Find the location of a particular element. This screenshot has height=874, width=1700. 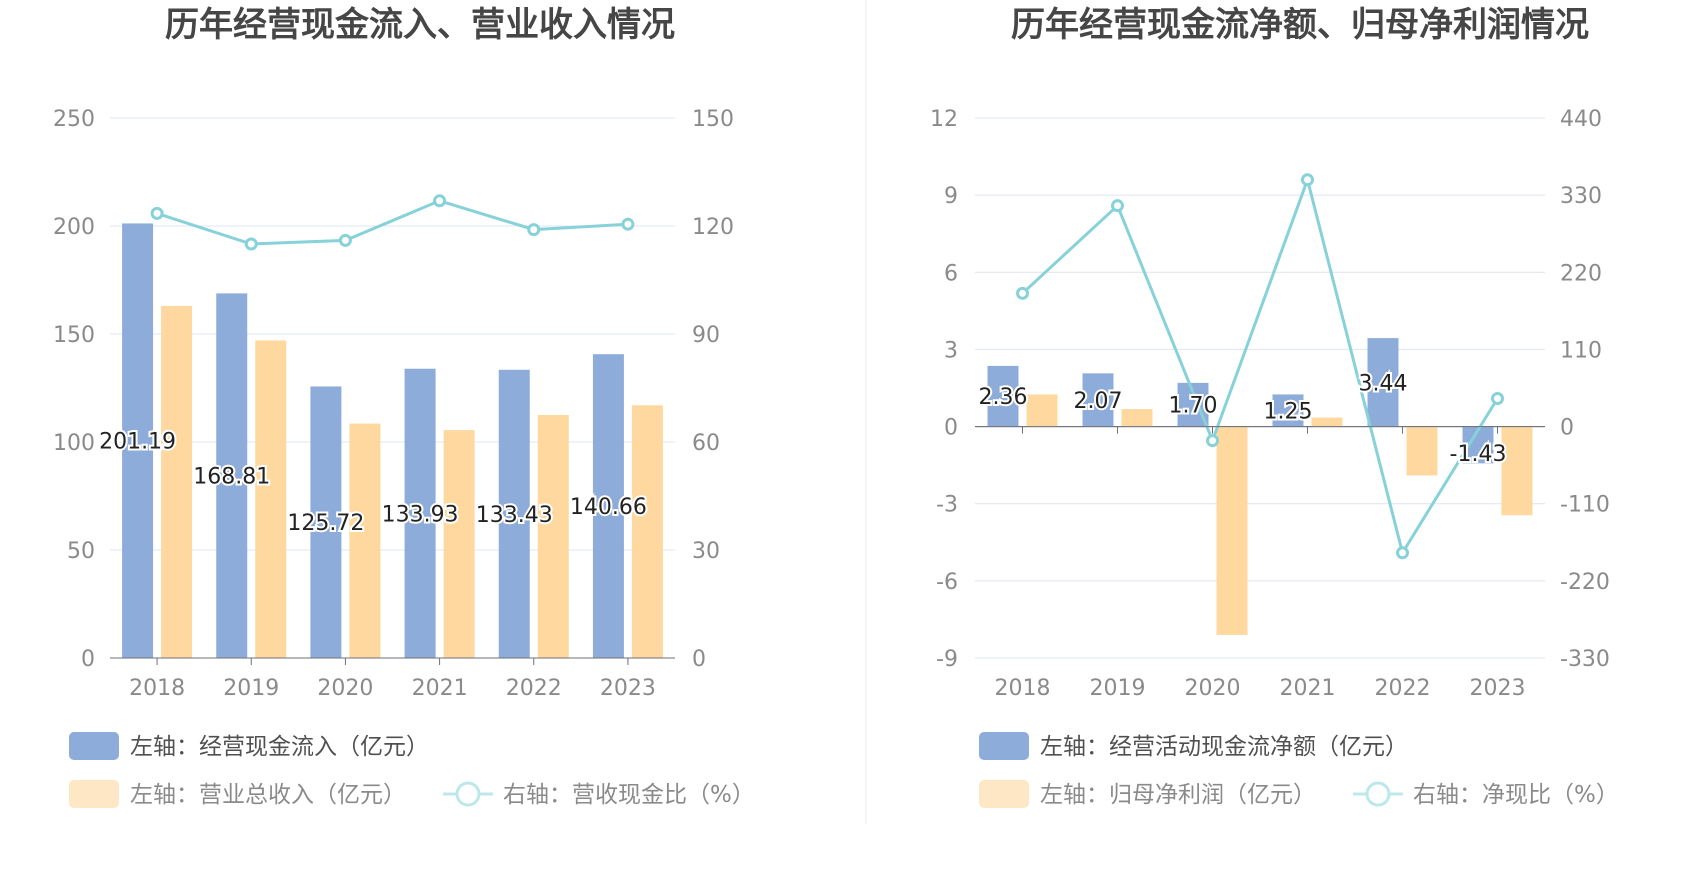

chart1-legend-item-ratio: 右轴：营收现金比（%） is located at coordinates (599, 794).